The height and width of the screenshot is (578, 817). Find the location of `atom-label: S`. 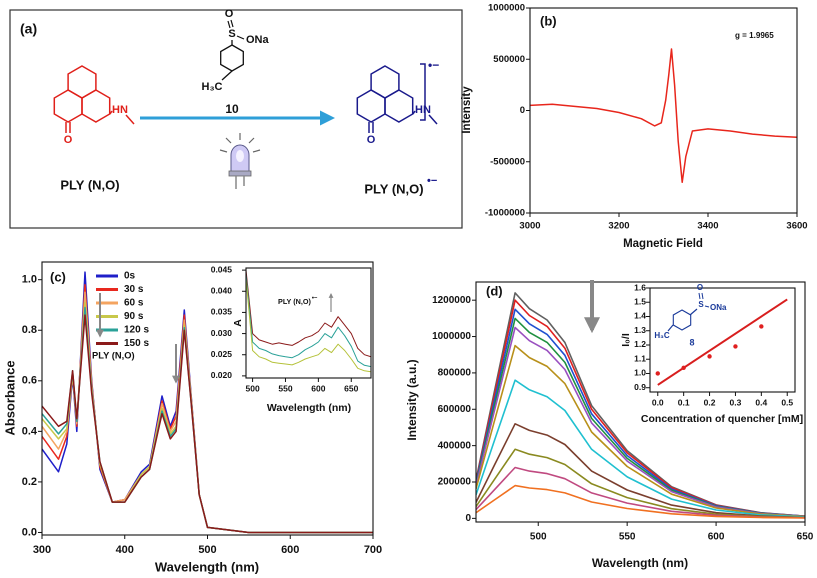

atom-label: S is located at coordinates (701, 304).